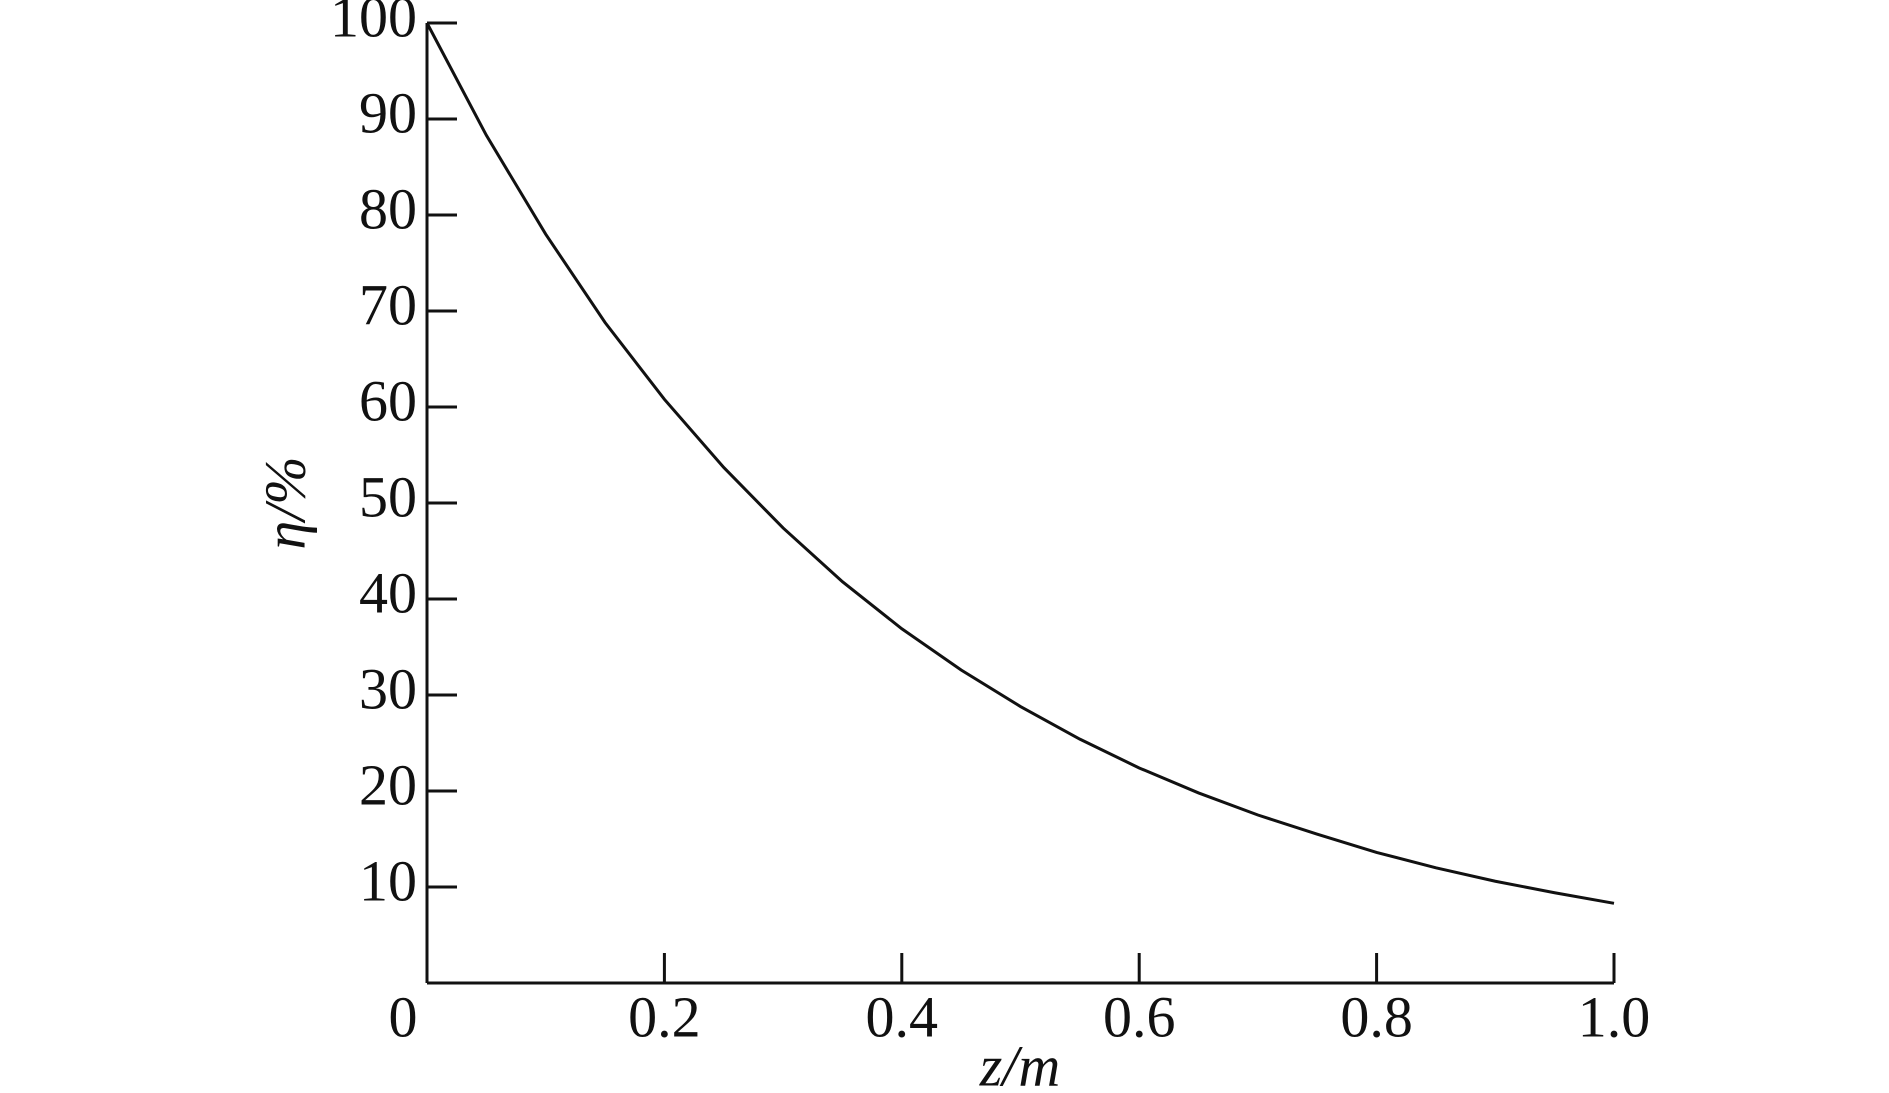 Image resolution: width=1889 pixels, height=1093 pixels. Describe the element at coordinates (388, 688) in the screenshot. I see `y-tick-label: 30` at that location.